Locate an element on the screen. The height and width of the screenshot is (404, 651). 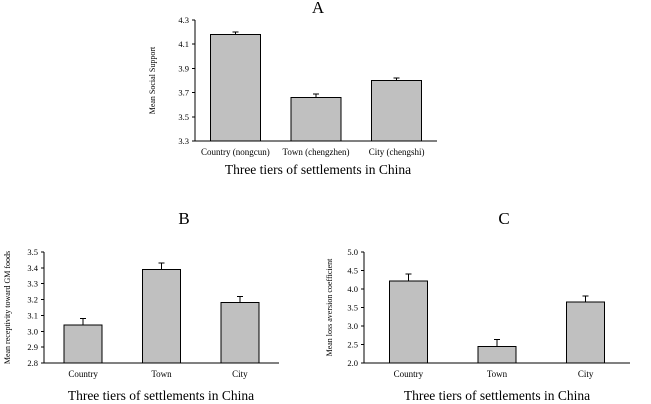
panel-b-category-label: Town is located at coordinates (161, 374).